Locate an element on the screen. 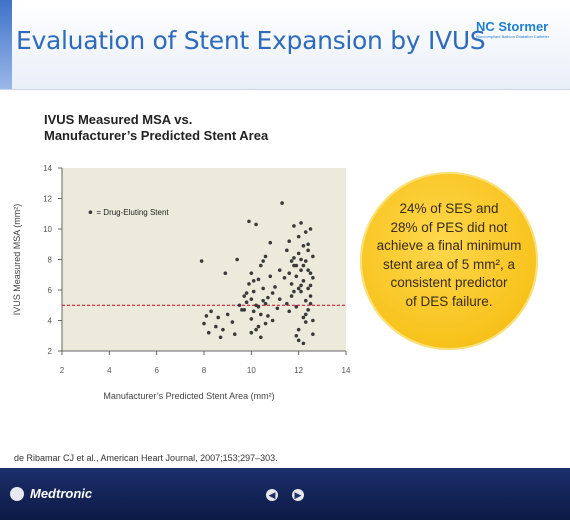 Image resolution: width=570 pixels, height=520 pixels. x-tick-label: 8 is located at coordinates (204, 370).